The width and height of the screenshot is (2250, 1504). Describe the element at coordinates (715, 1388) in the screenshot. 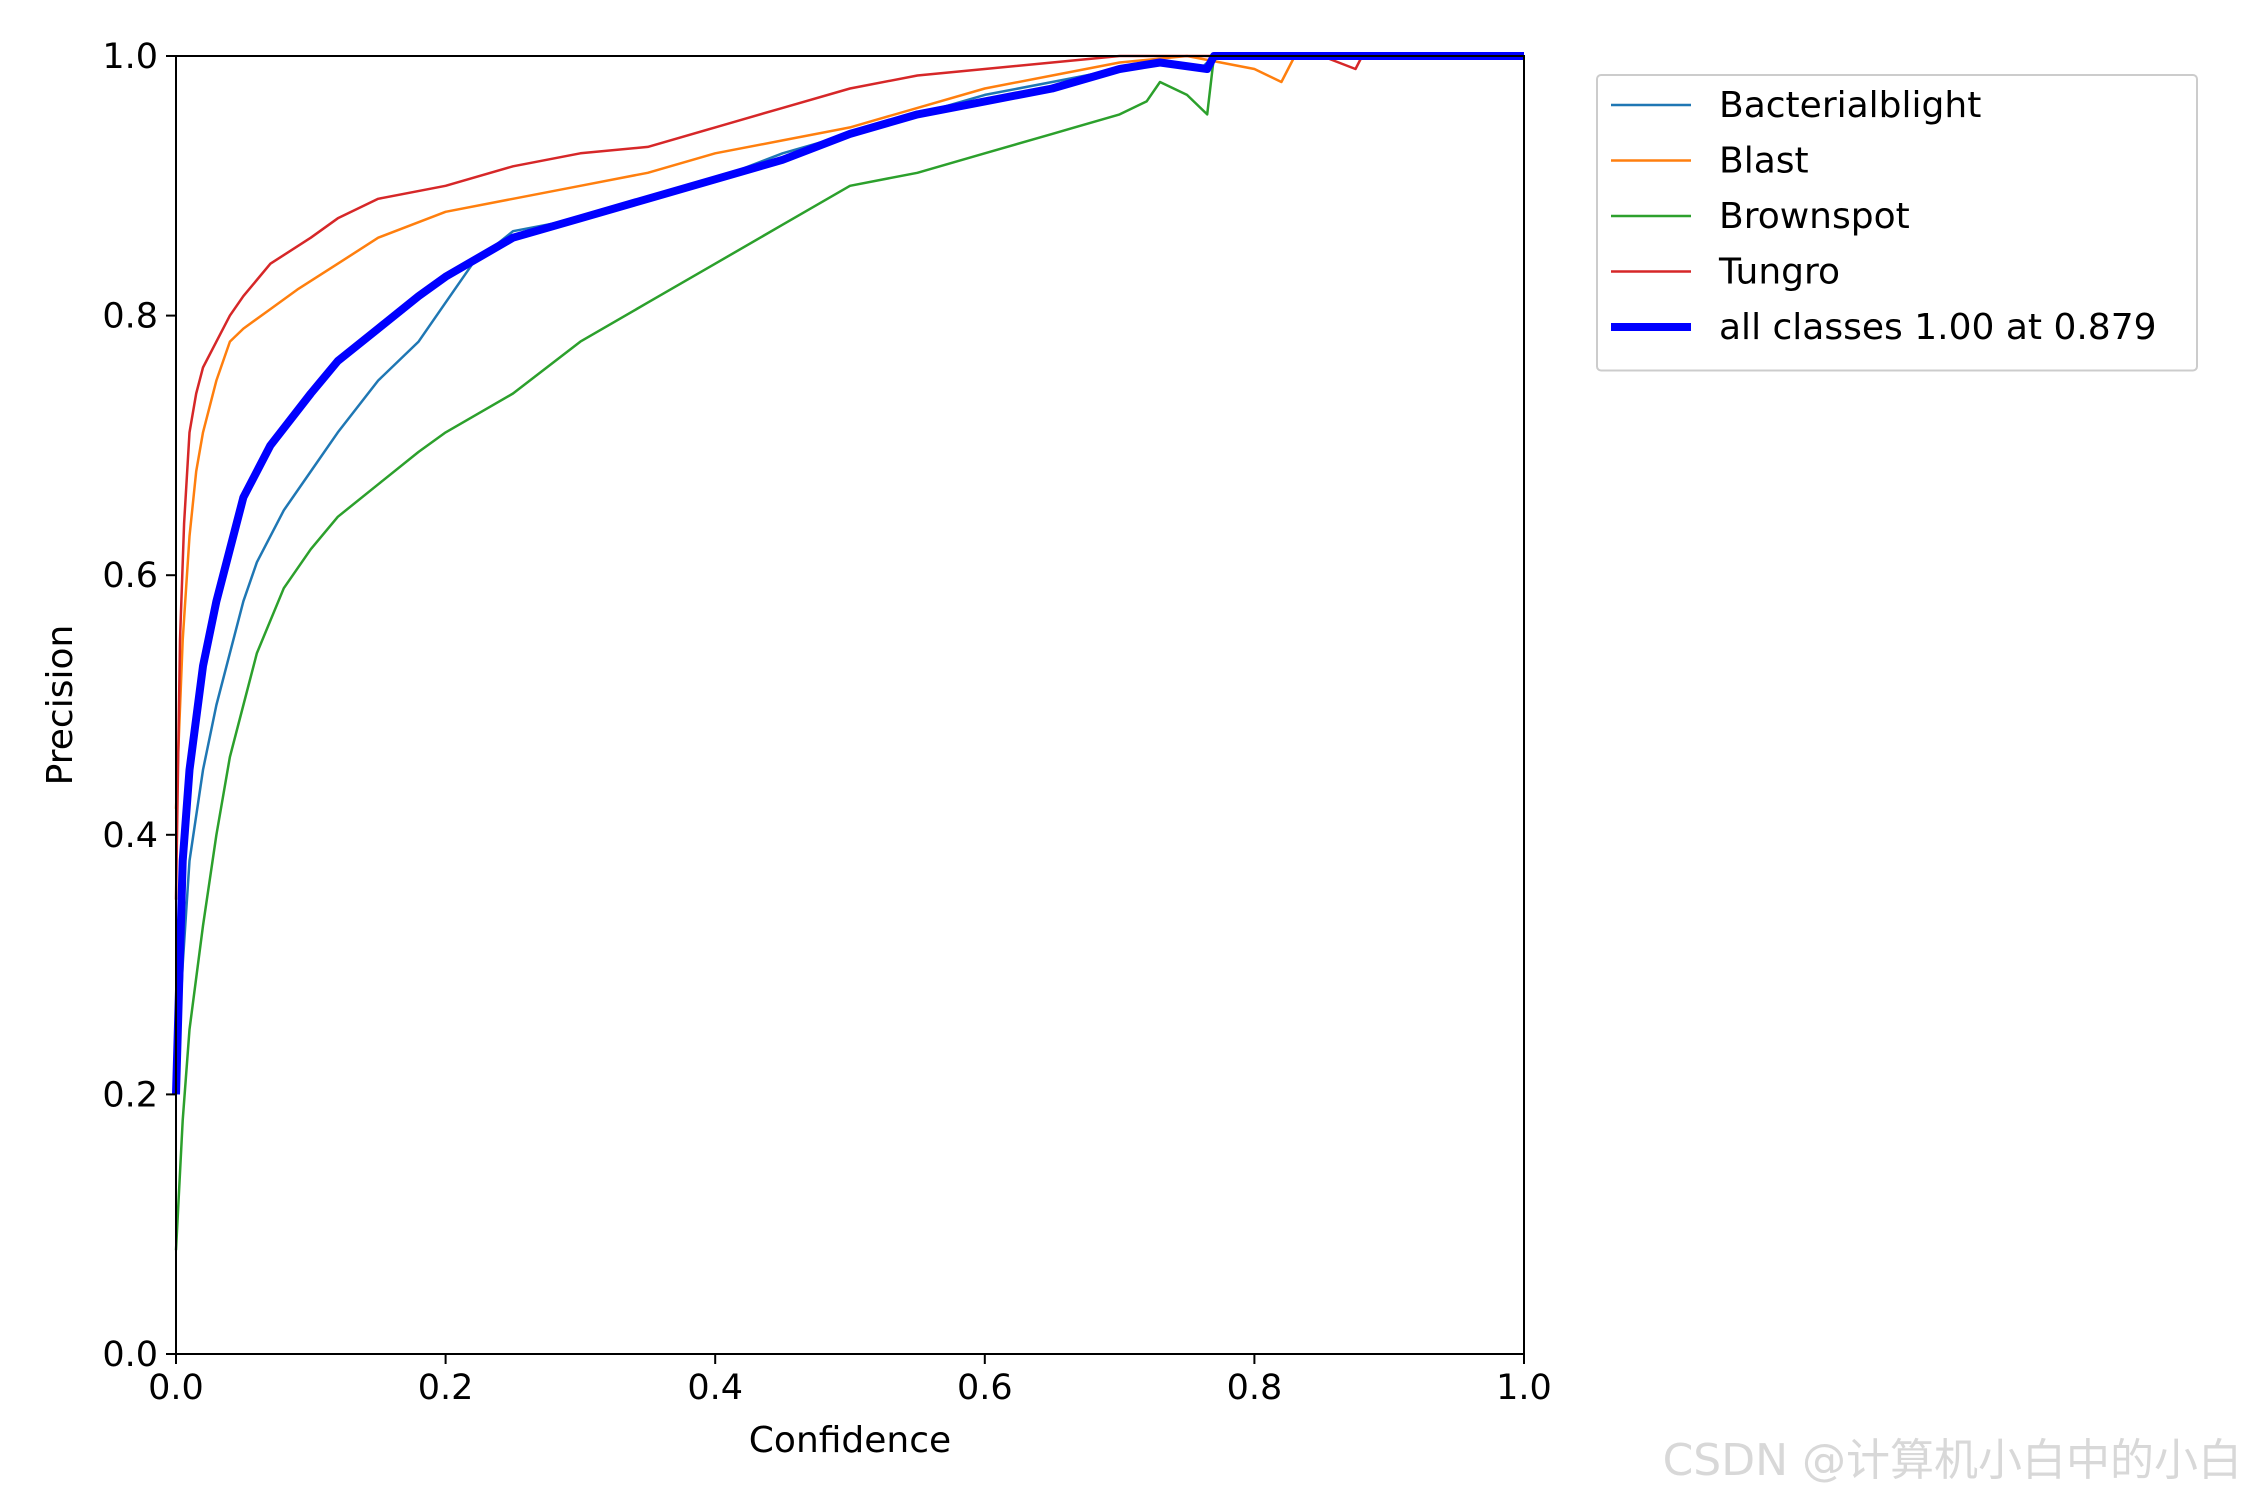

I see `x-tick-label-2: 0.4` at that location.